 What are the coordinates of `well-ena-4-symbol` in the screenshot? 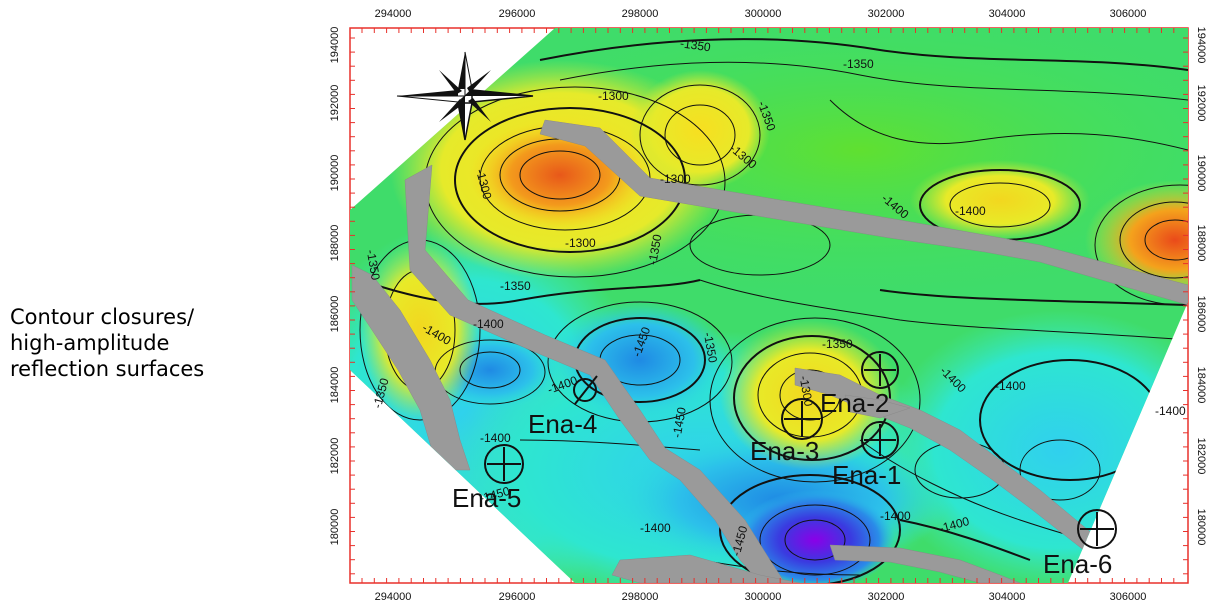 It's located at (585, 390).